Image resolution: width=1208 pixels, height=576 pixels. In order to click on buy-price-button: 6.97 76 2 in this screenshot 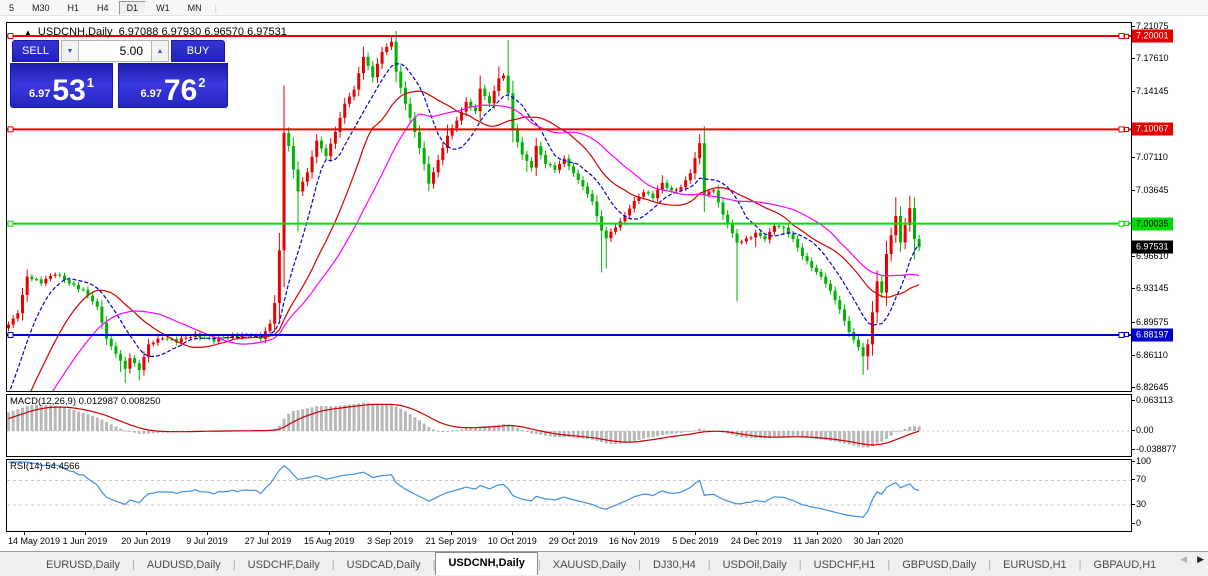, I will do `click(173, 85)`.